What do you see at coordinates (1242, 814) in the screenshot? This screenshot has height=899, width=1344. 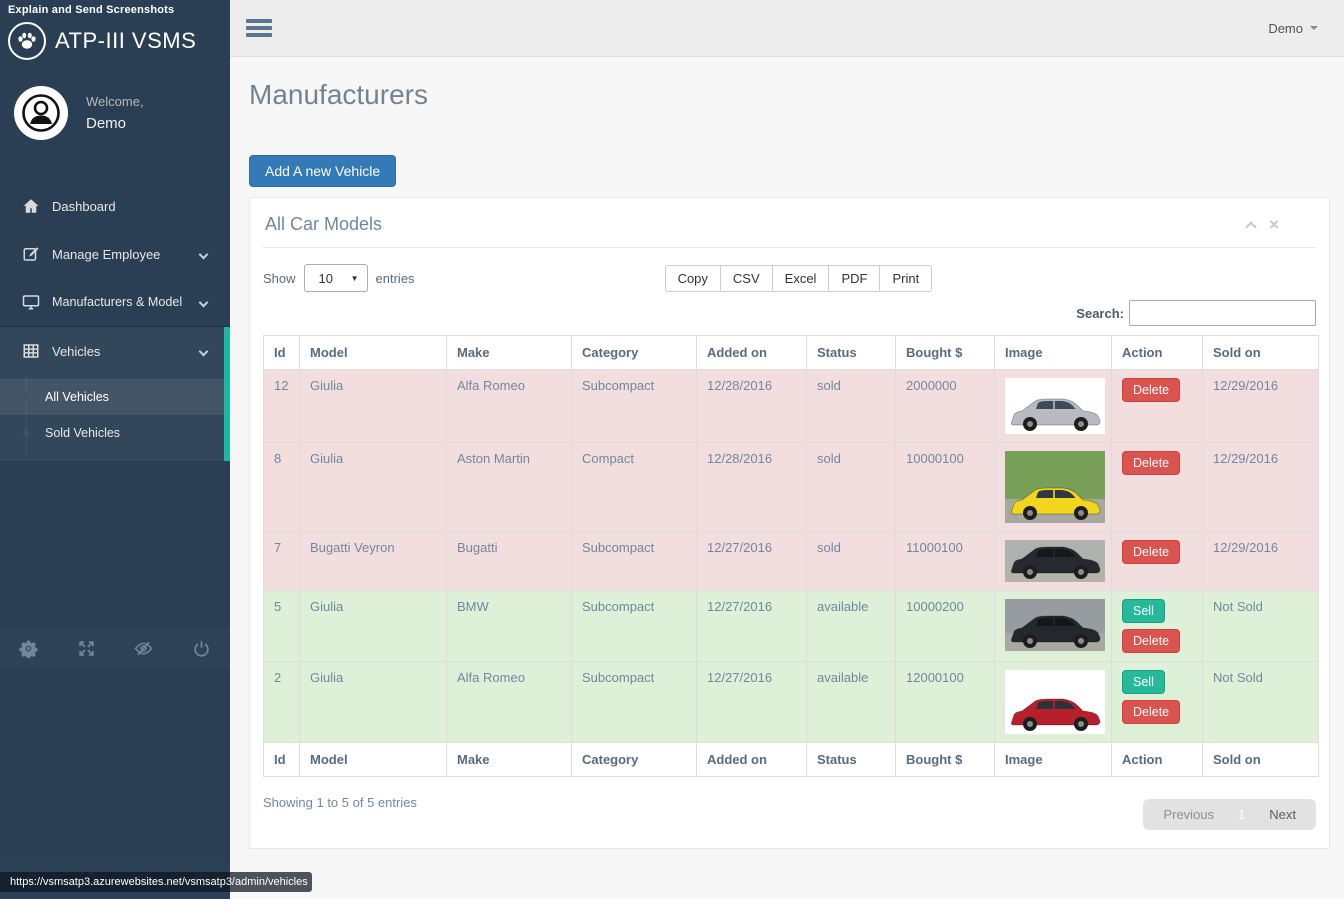 I see `current-page-button: 1` at bounding box center [1242, 814].